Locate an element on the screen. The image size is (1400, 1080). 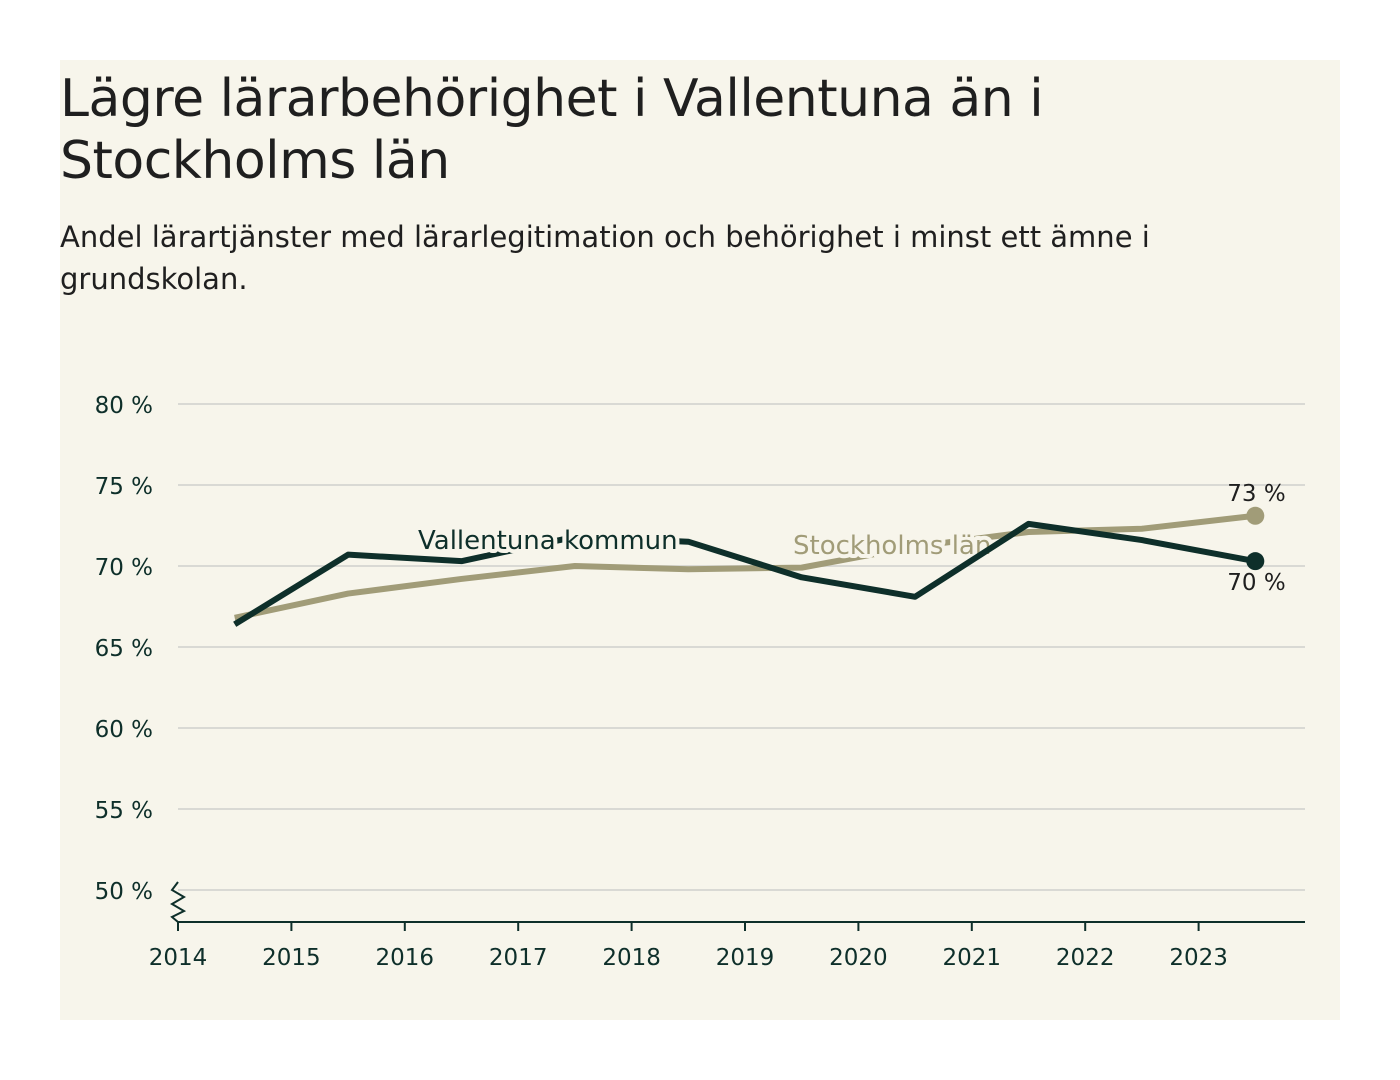
series-line-vallentuna is located at coordinates (744, 573).